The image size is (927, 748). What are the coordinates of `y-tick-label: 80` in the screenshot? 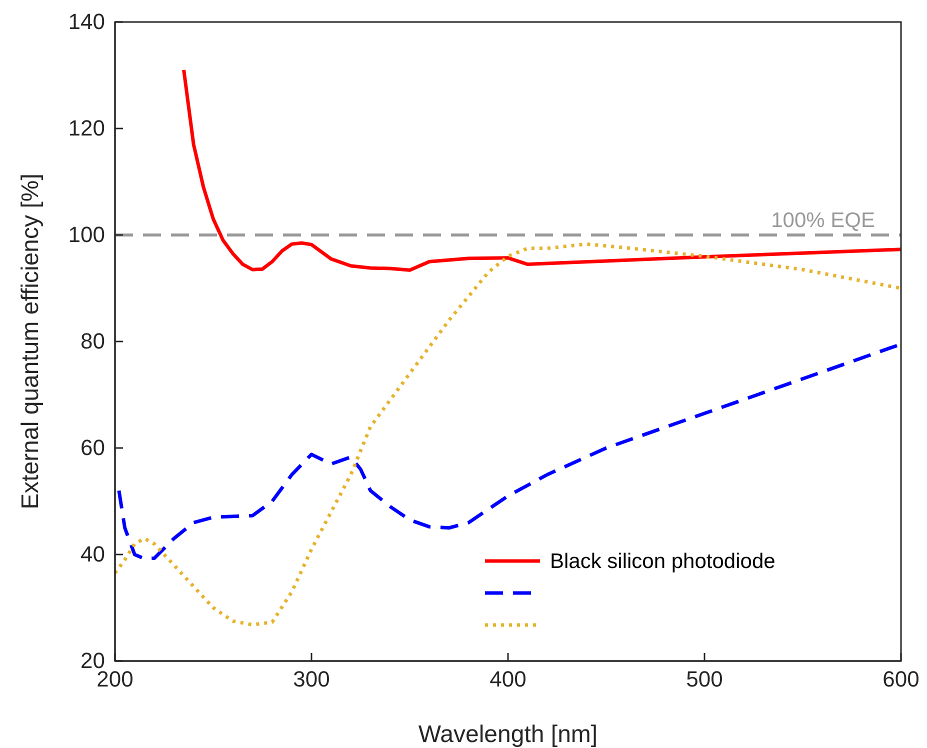 It's located at (92, 341).